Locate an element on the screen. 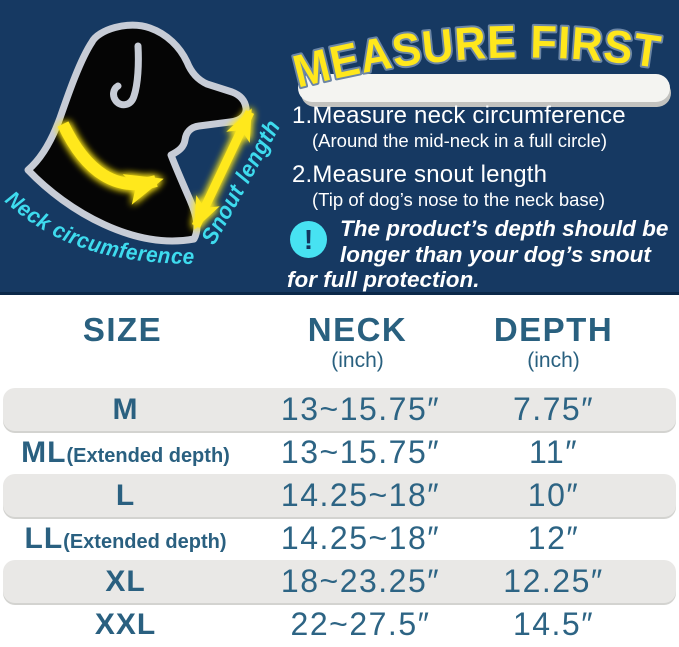  step-2-subtext: (Tip of dog’s nose to the neck base) is located at coordinates (459, 199).